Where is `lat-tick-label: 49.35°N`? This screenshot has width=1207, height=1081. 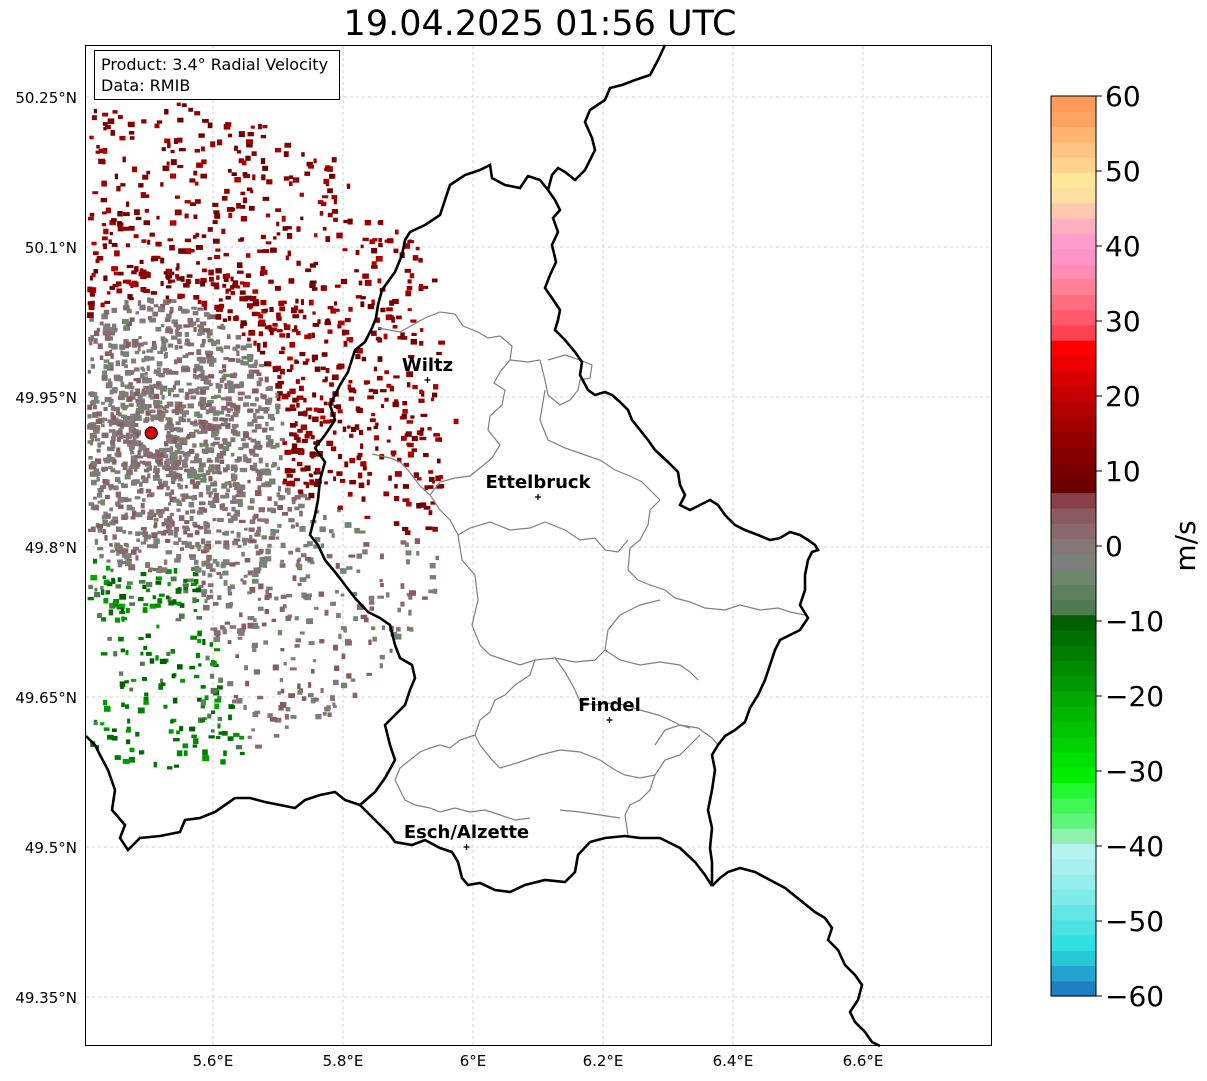
lat-tick-label: 49.35°N is located at coordinates (46, 998).